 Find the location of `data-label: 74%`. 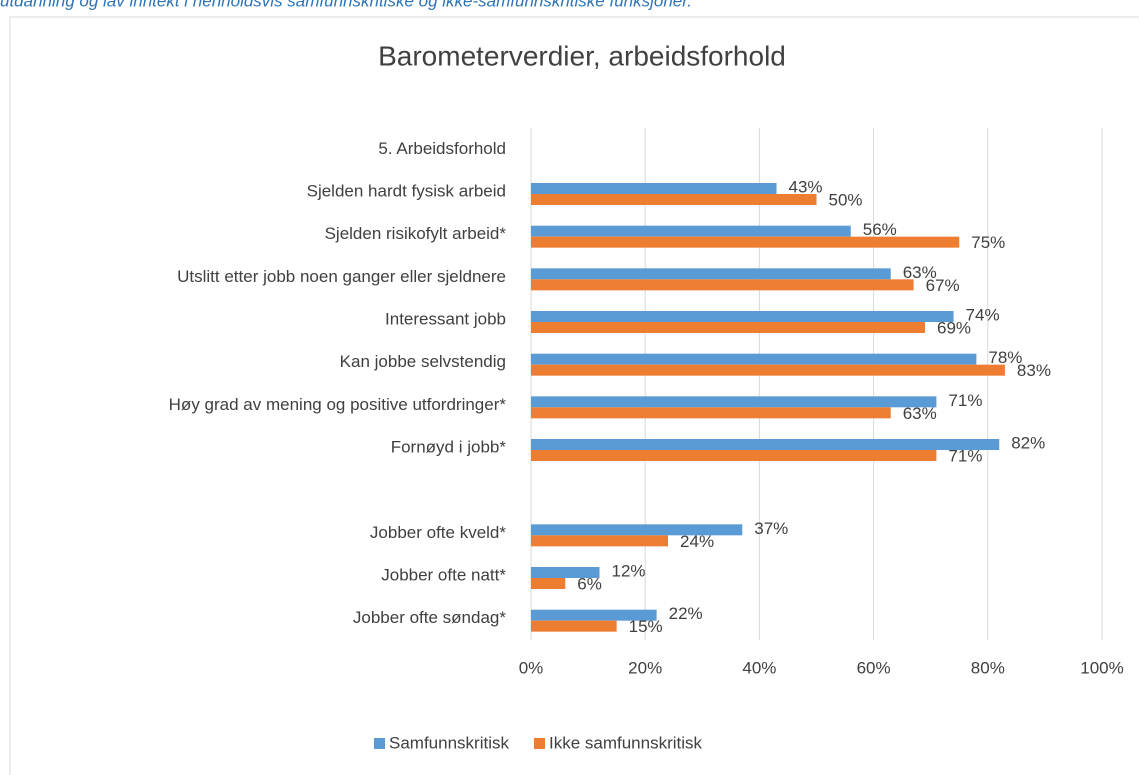

data-label: 74% is located at coordinates (983, 314).